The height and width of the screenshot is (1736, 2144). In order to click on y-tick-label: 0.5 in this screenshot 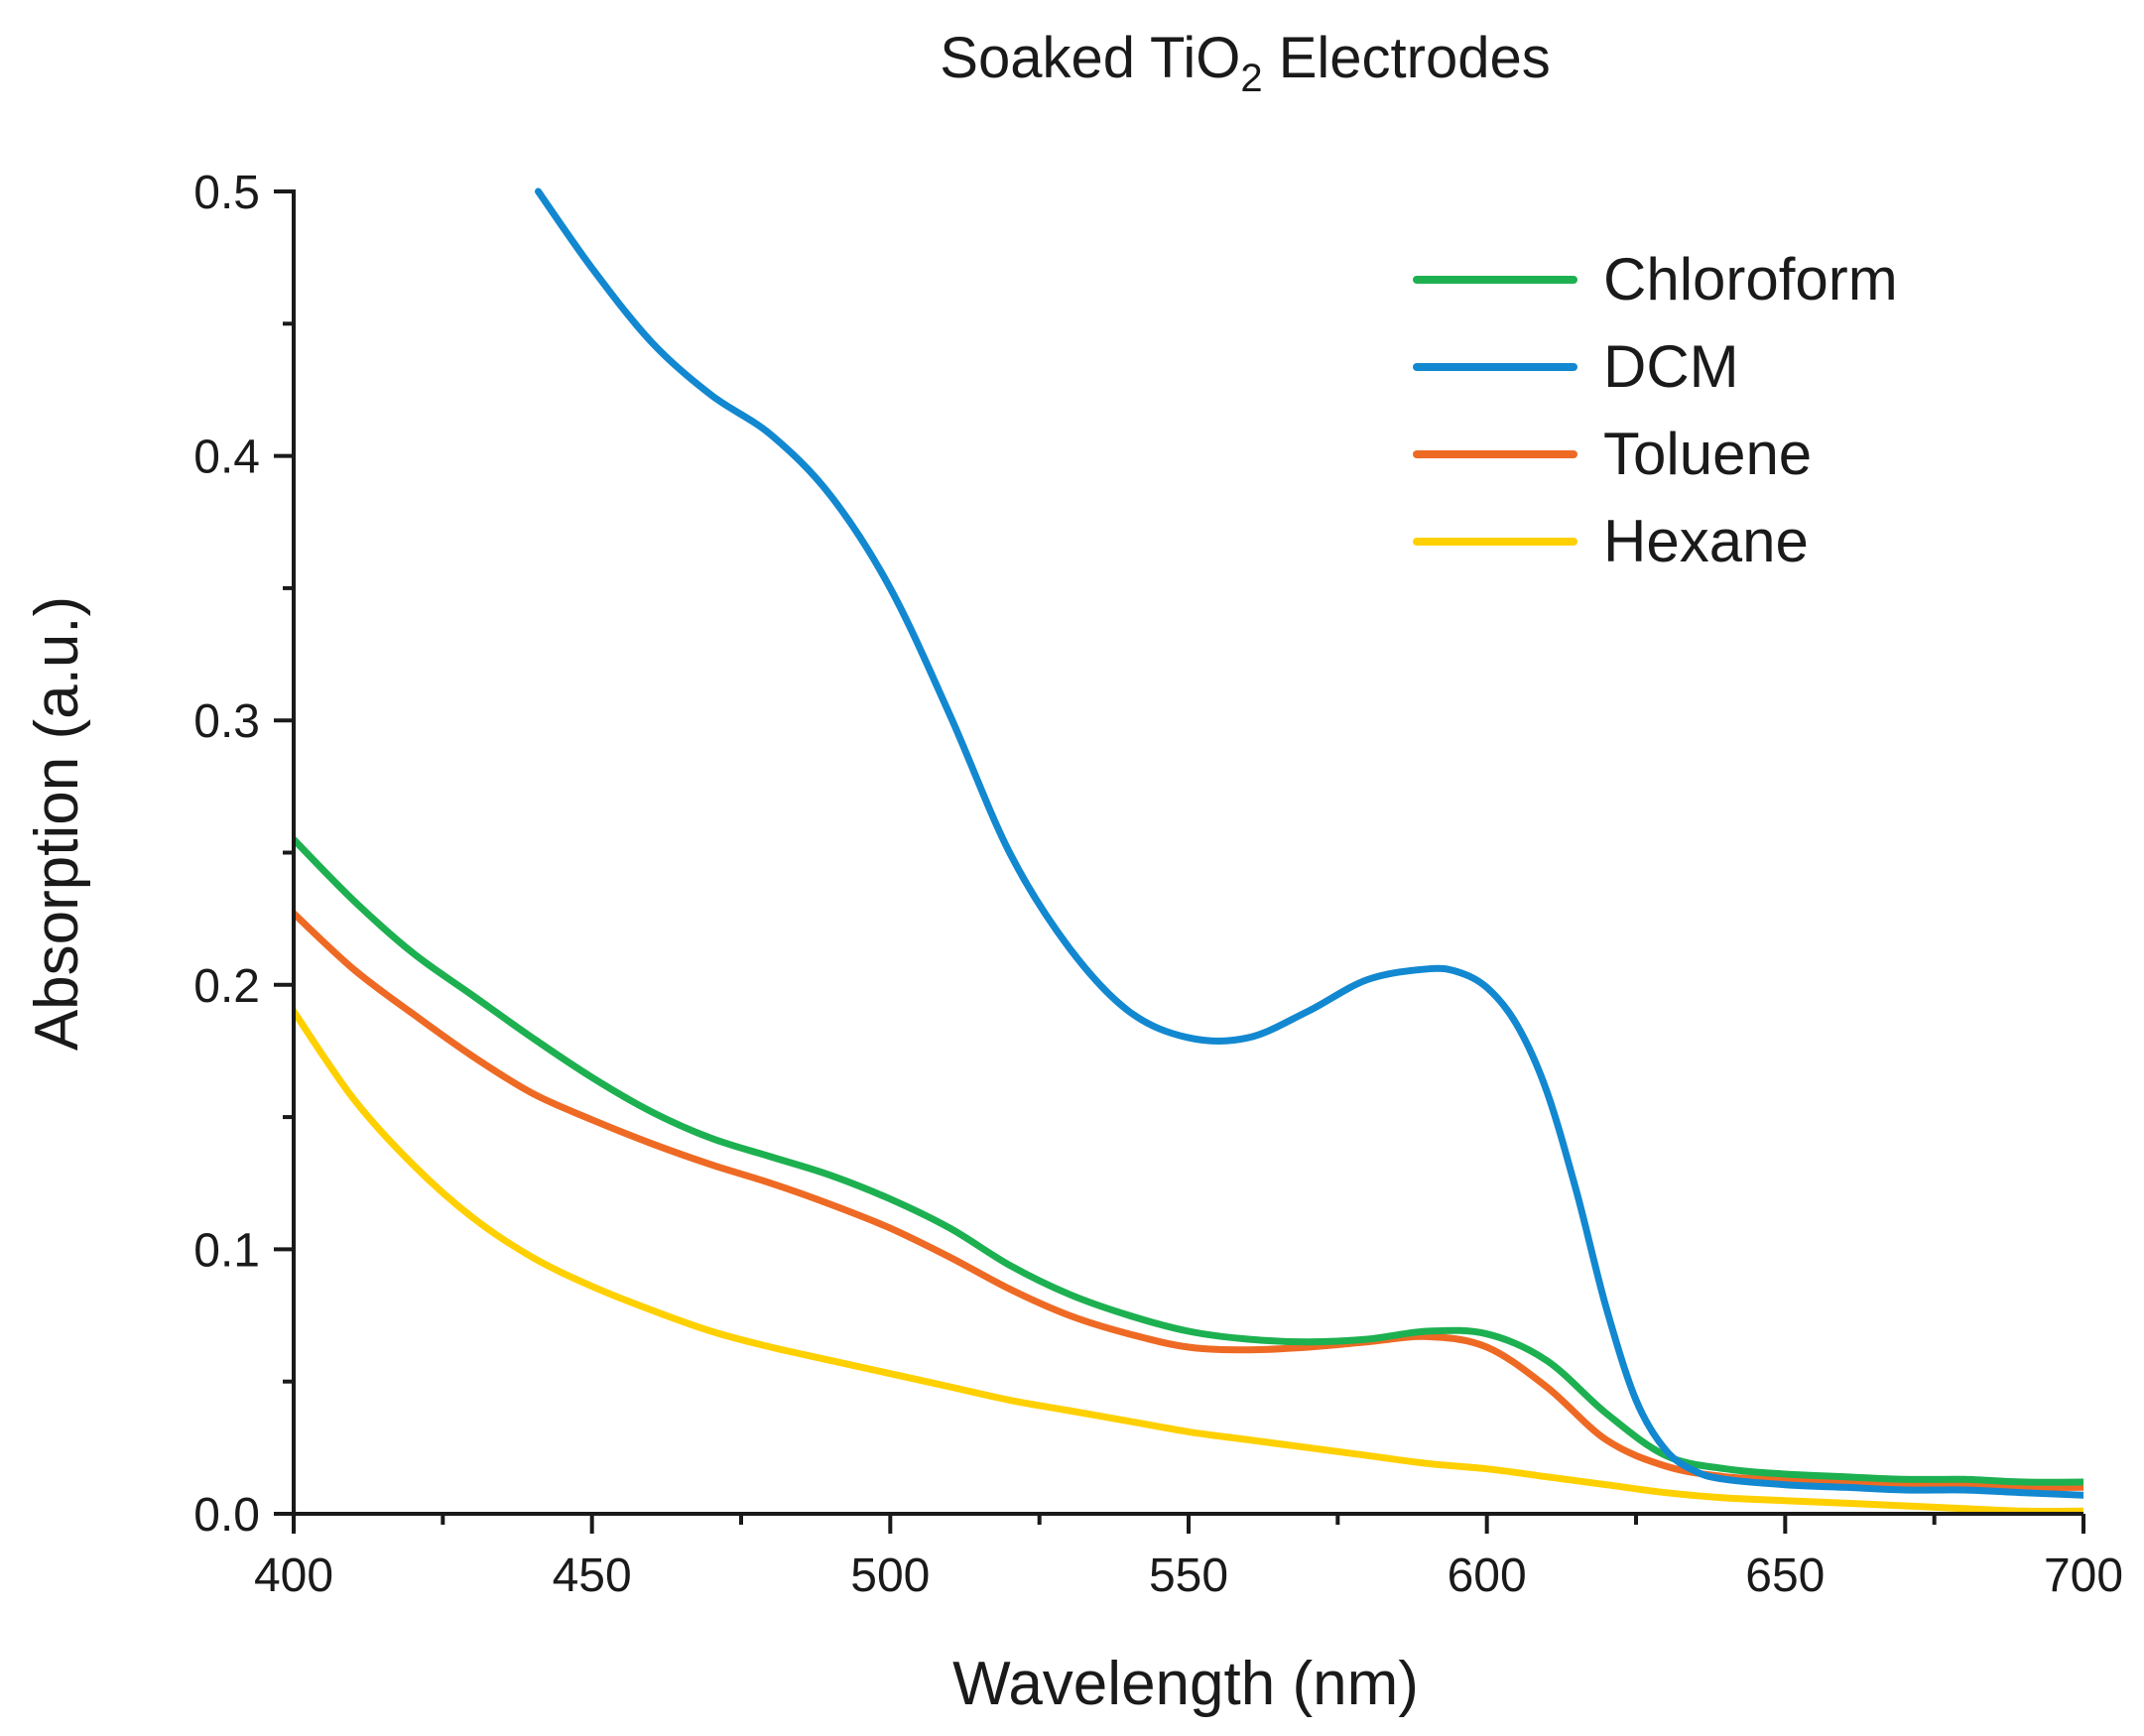, I will do `click(226, 193)`.